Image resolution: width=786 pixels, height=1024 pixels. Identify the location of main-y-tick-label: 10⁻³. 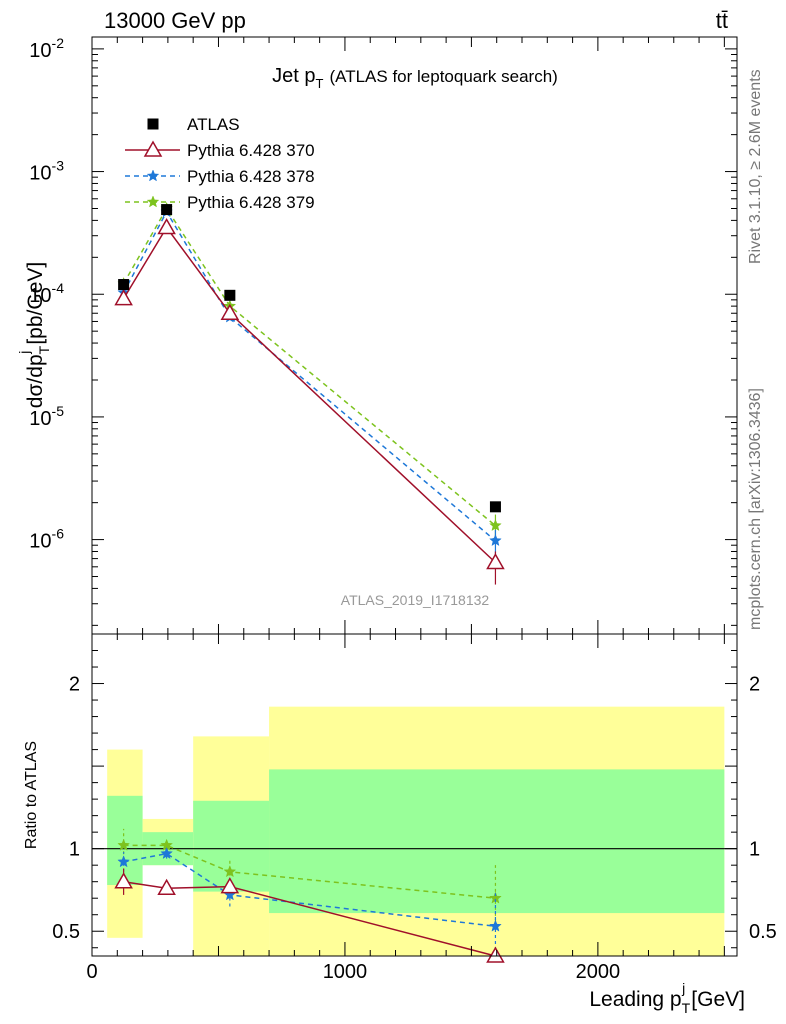
(46, 171).